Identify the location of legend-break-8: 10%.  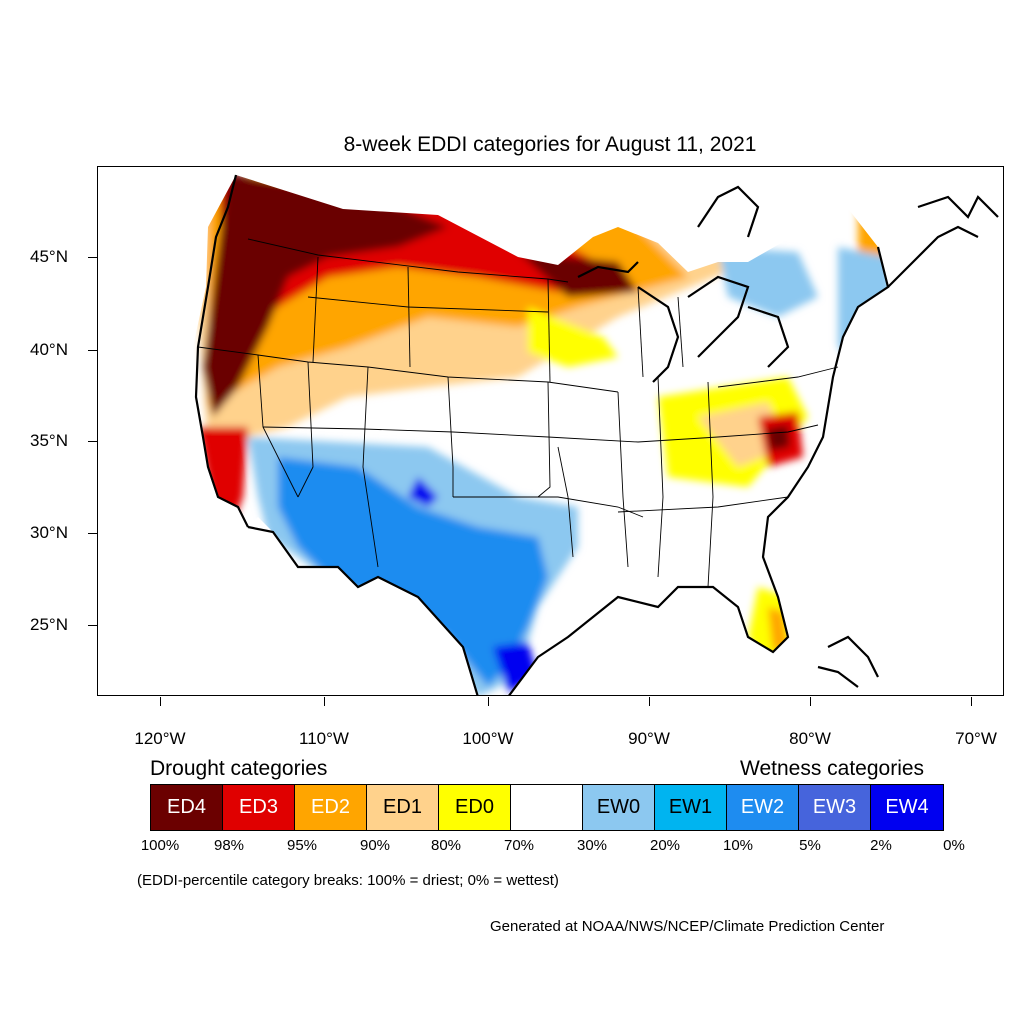
(738, 845).